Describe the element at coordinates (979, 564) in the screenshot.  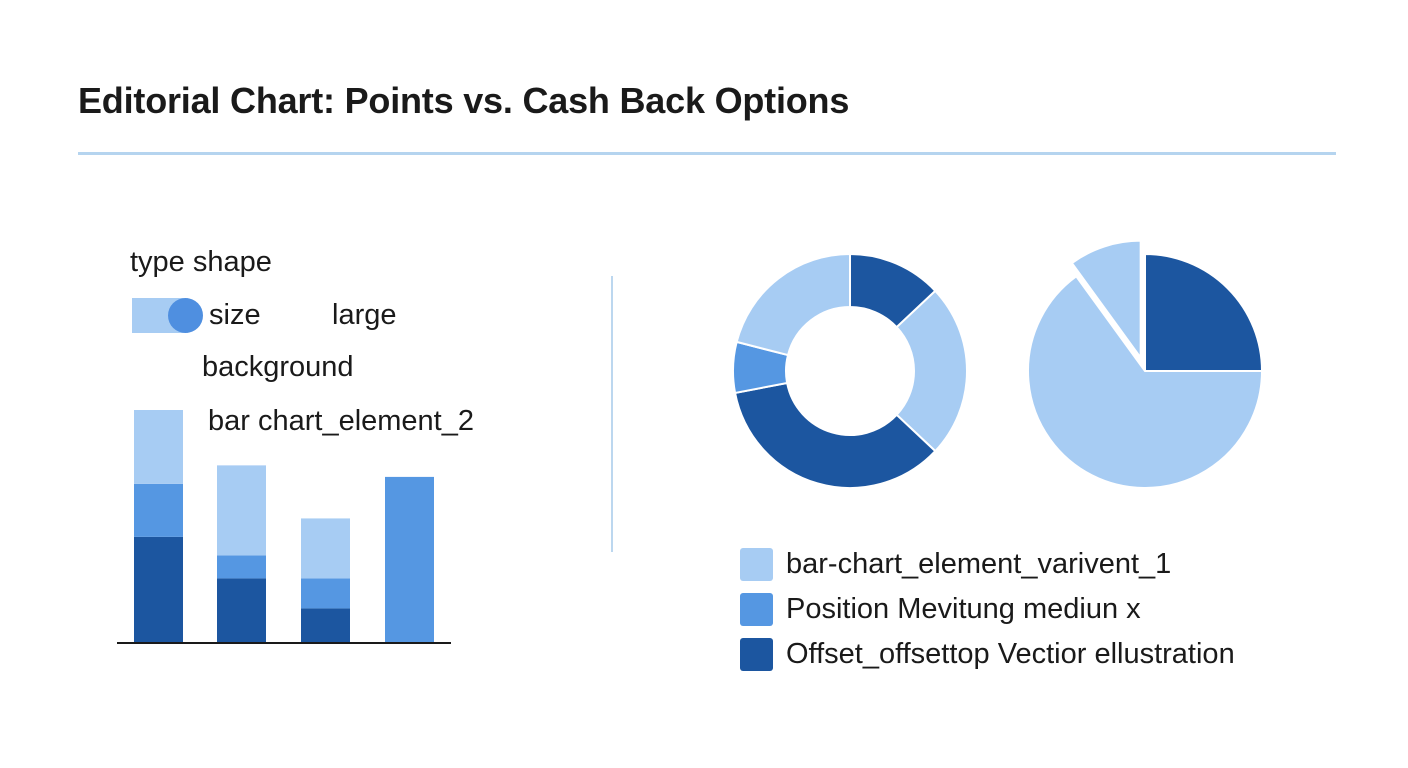
I see `legend-label: bar-chart_element_varivent_1` at that location.